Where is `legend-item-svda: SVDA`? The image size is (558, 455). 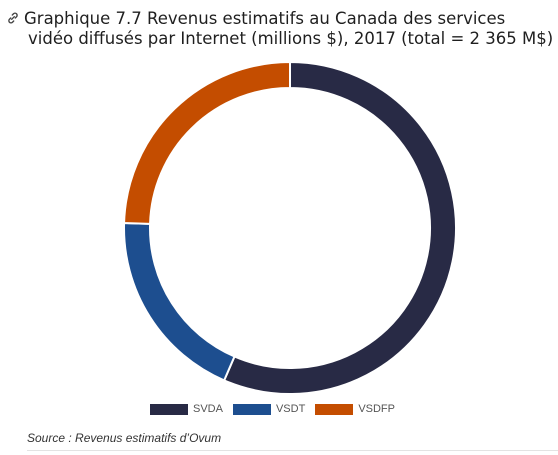
legend-item-svda: SVDA is located at coordinates (186, 409).